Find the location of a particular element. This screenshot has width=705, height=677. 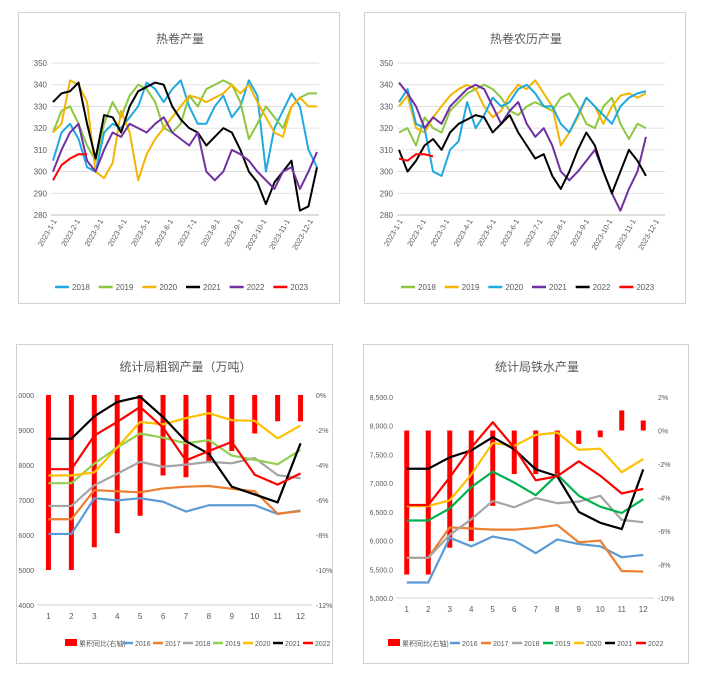

series-line-2016 is located at coordinates (525, 559).